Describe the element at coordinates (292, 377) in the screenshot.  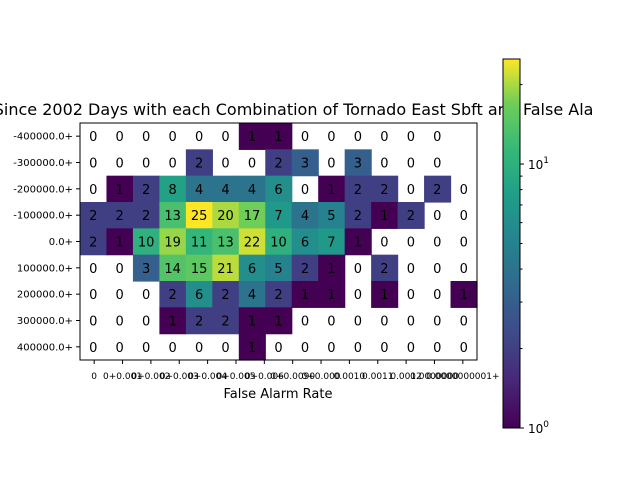
I see `x-tick-label: 0+0.0090` at that location.